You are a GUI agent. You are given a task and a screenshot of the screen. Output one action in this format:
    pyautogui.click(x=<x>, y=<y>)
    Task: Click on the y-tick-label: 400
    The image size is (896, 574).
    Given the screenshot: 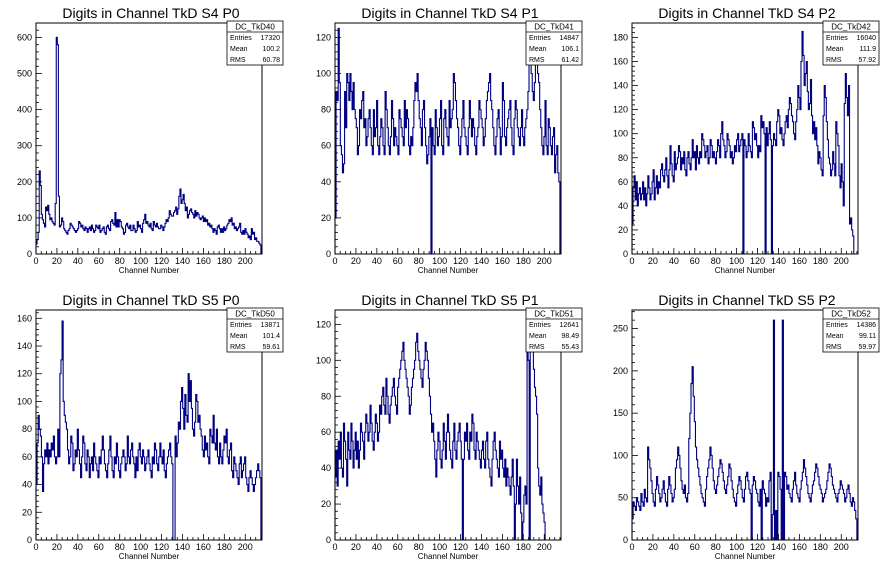 What is the action you would take?
    pyautogui.click(x=24, y=110)
    